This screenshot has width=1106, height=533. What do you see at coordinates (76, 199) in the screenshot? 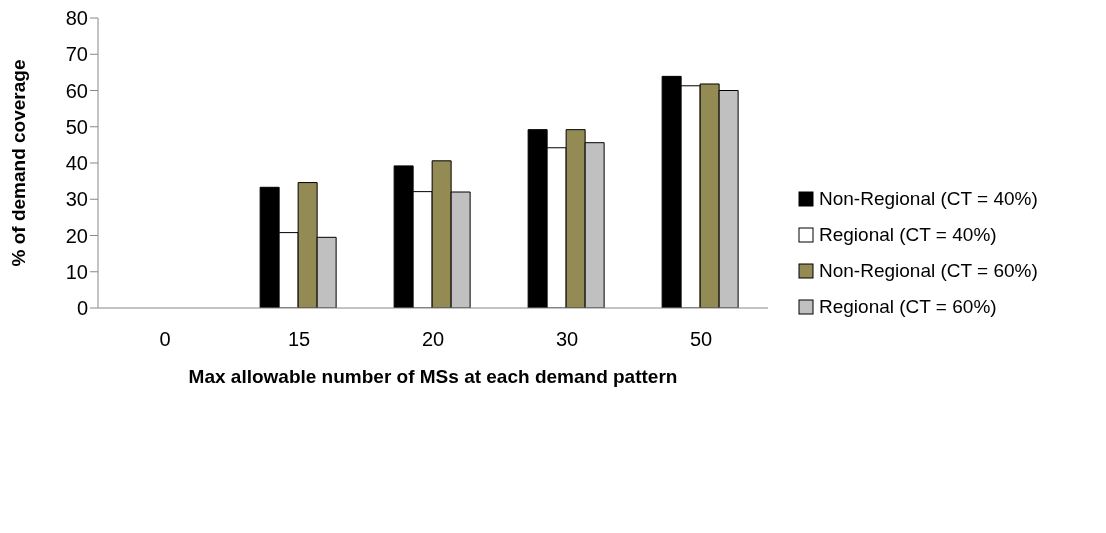
I see `y-tick-label: 30` at bounding box center [76, 199].